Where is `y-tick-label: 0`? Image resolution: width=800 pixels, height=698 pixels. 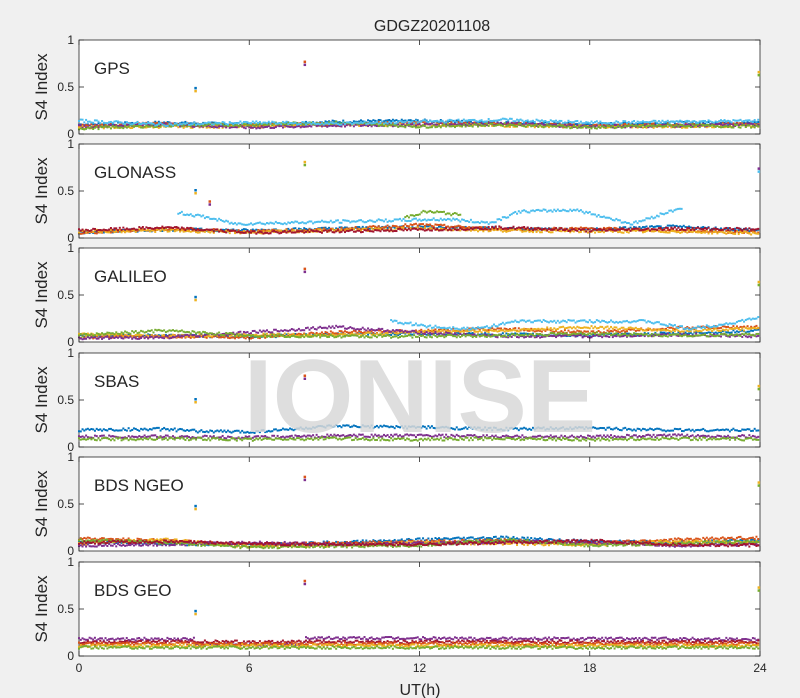 y-tick-label: 0 is located at coordinates (70, 238).